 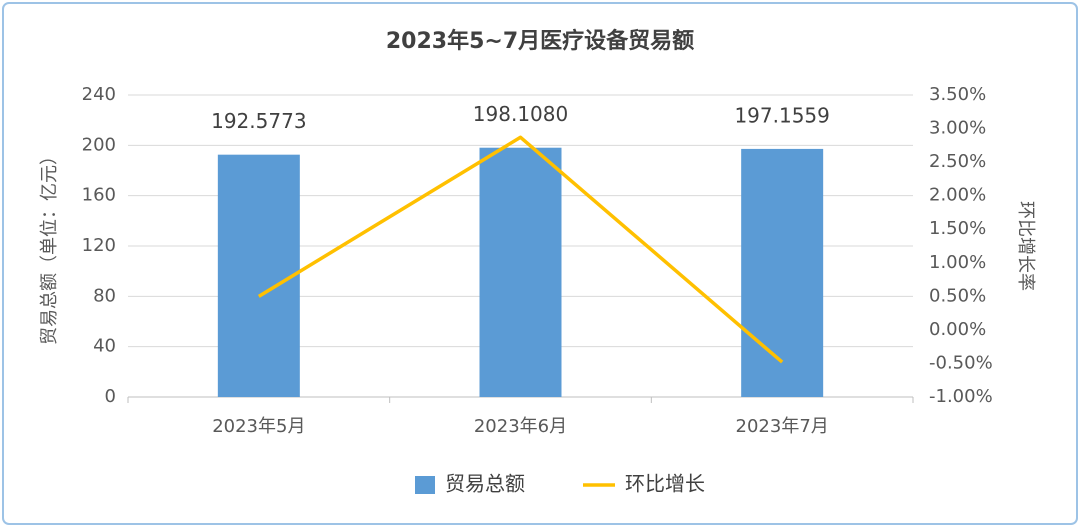 I want to click on y-tick-label: 160, so click(x=99, y=195).